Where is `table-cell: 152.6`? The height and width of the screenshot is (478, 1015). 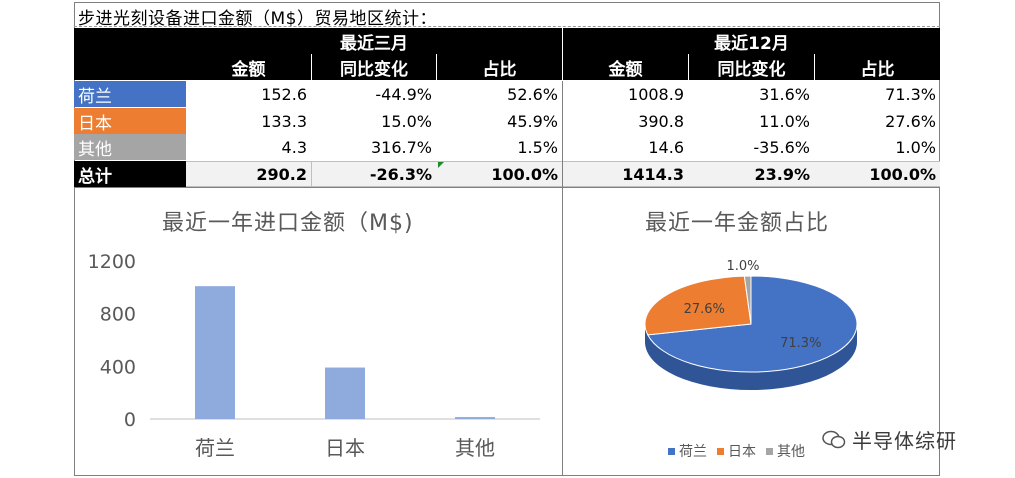
table-cell: 152.6 is located at coordinates (284, 94).